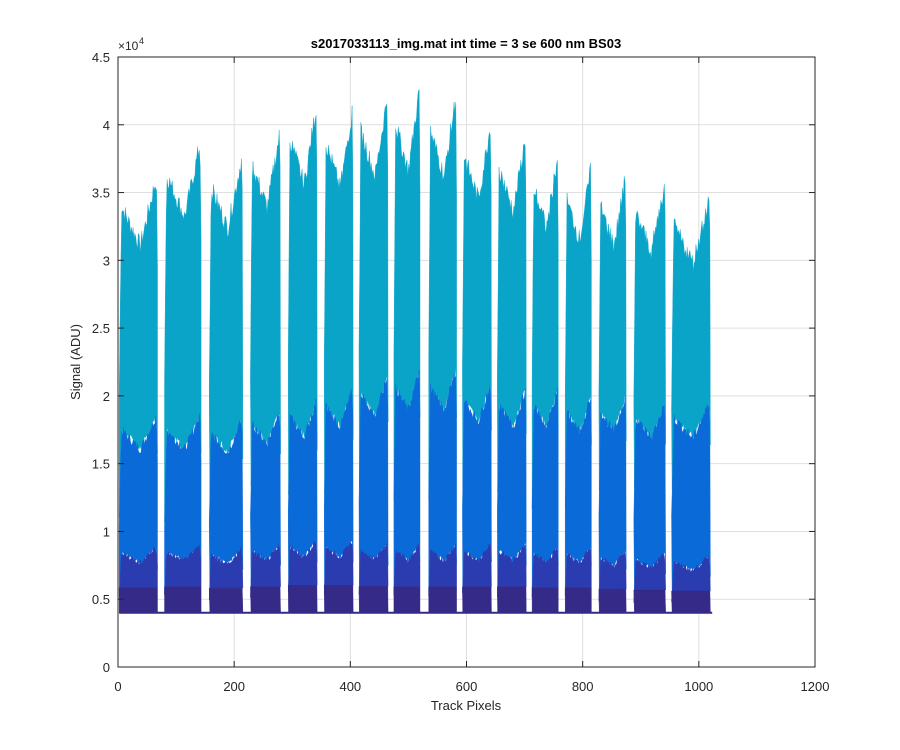  Describe the element at coordinates (106, 396) in the screenshot. I see `y-tick-label: 2` at that location.